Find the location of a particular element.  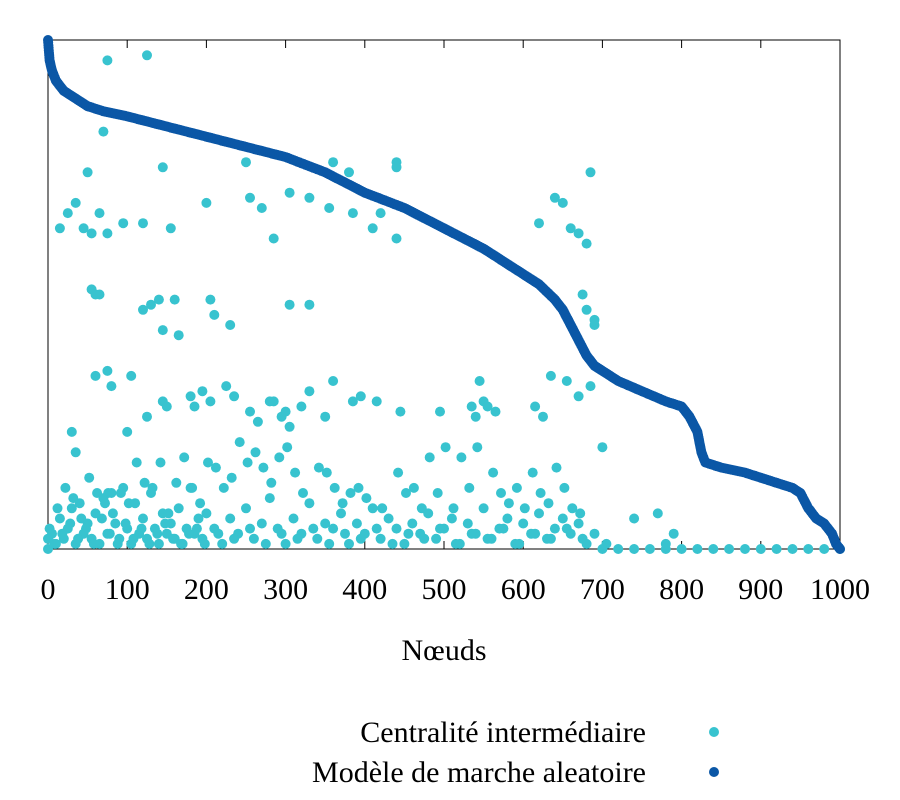

x-tick-label: 1000 is located at coordinates (840, 589).